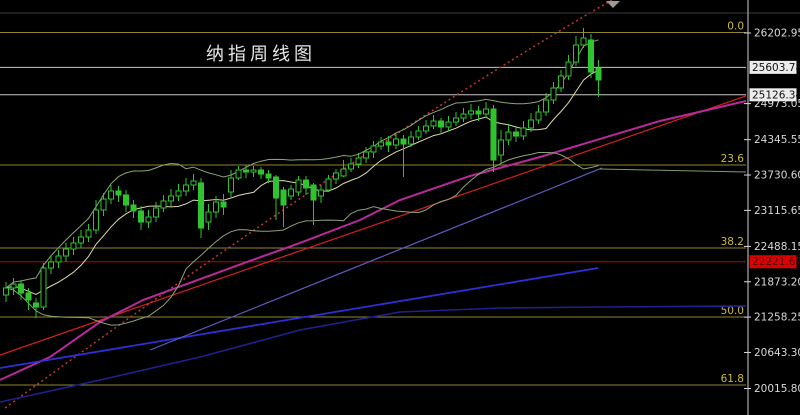 This screenshot has width=800, height=415. What do you see at coordinates (777, 318) in the screenshot?
I see `axis-label: 21258.25` at bounding box center [777, 318].